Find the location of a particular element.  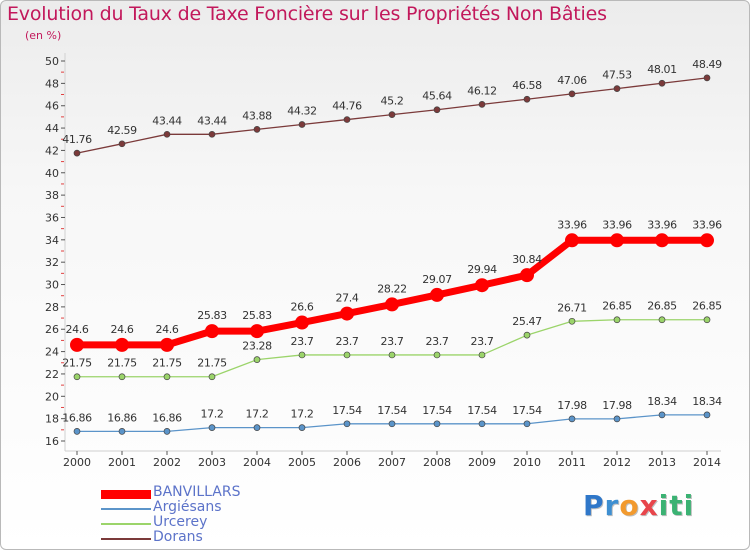

data-label-dorans: 48.49 is located at coordinates (707, 64).